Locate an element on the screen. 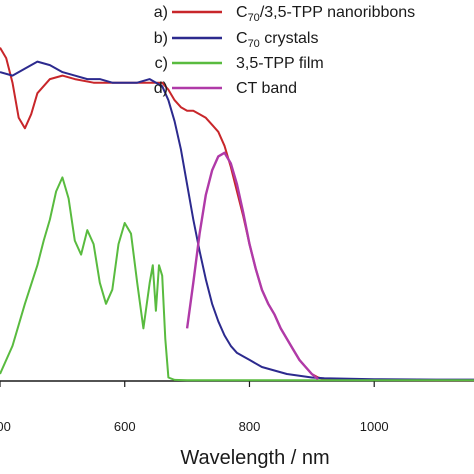  x-ticks: 400 600 800 1000 is located at coordinates (194, 407).